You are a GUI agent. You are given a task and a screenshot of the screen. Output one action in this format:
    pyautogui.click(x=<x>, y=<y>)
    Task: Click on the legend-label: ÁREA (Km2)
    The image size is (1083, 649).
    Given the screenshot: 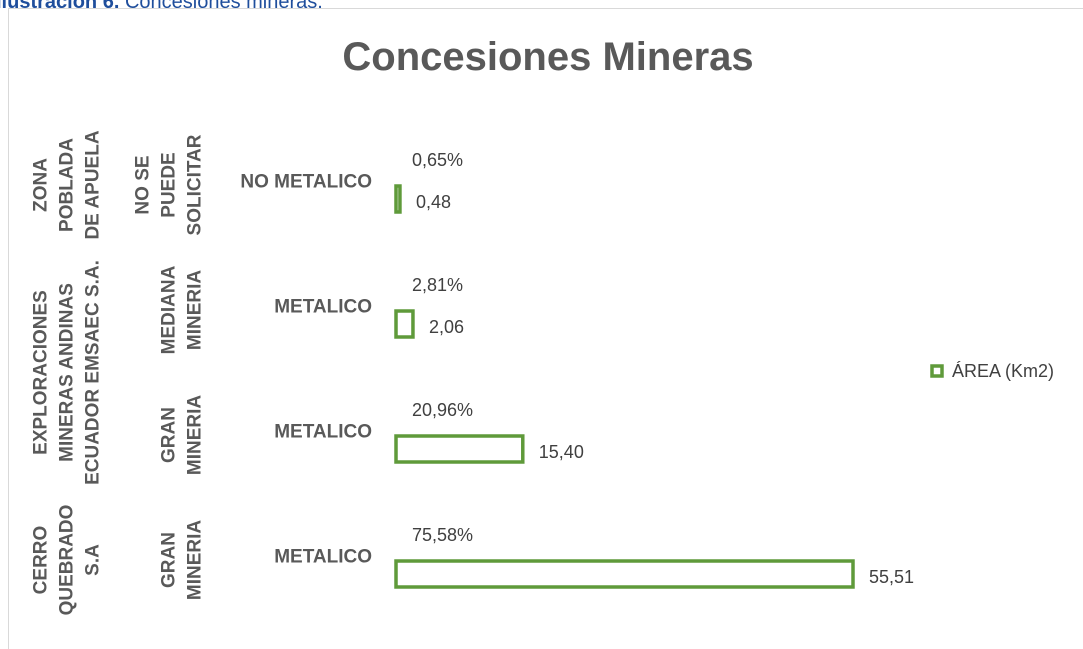 What is the action you would take?
    pyautogui.click(x=1003, y=371)
    